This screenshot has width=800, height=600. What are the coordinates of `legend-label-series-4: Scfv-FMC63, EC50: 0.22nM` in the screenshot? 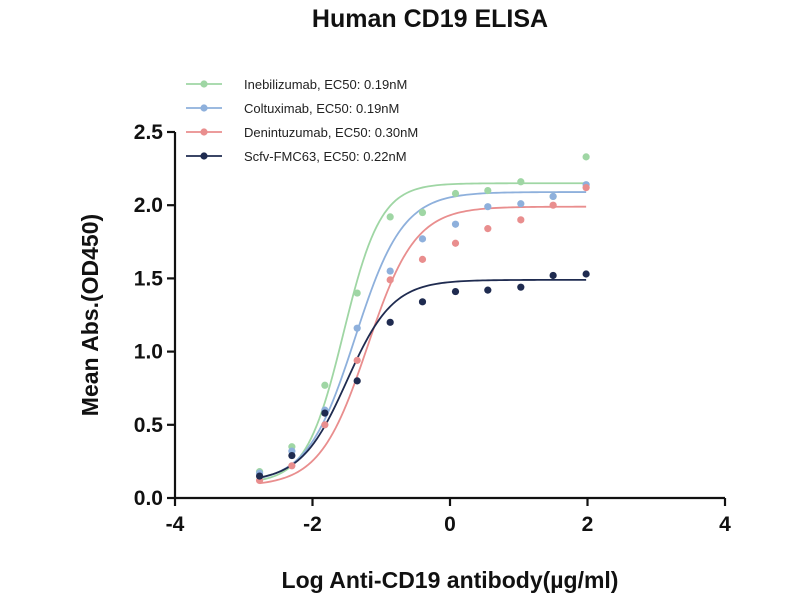 It's located at (325, 156).